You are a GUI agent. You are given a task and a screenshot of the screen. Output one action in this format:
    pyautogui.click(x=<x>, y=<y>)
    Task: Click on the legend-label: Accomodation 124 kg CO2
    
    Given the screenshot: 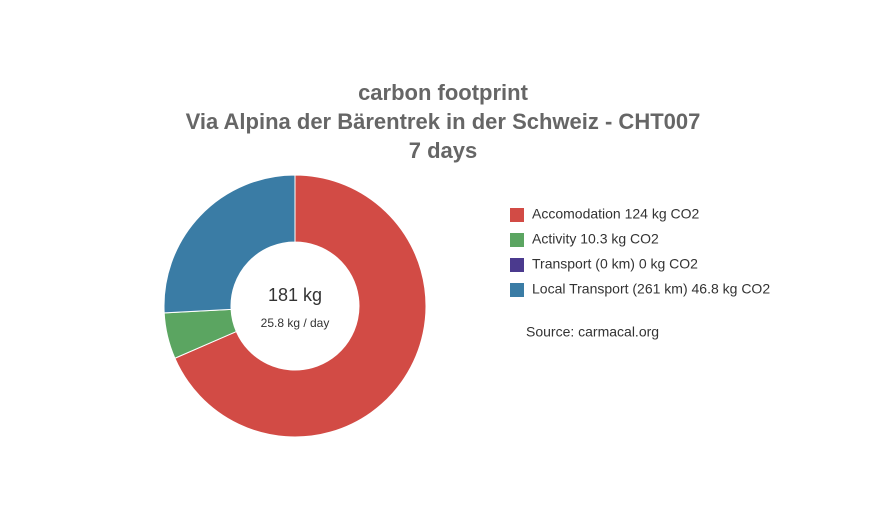 What is the action you would take?
    pyautogui.click(x=616, y=214)
    